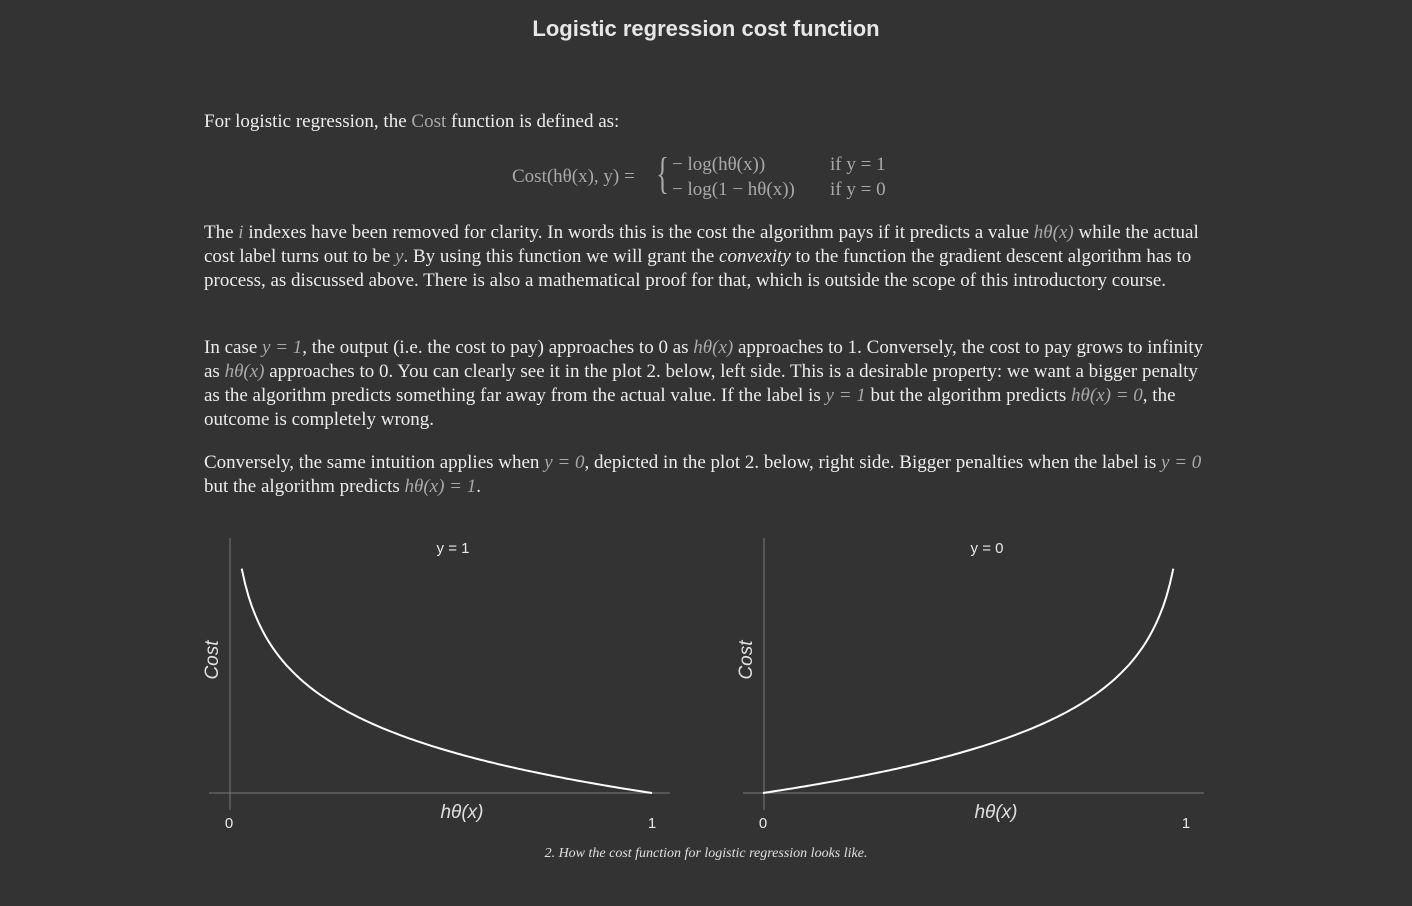 The image size is (1412, 906). Describe the element at coordinates (440, 486) in the screenshot. I see `math-hx1: hθ(x) = 1` at that location.